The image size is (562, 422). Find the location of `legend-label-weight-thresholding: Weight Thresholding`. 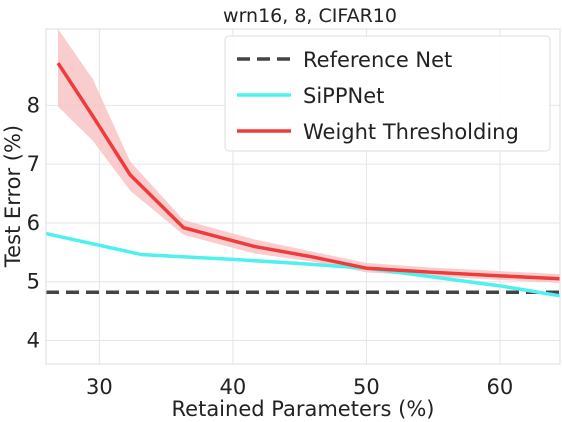

legend-label-weight-thresholding: Weight Thresholding is located at coordinates (411, 132).